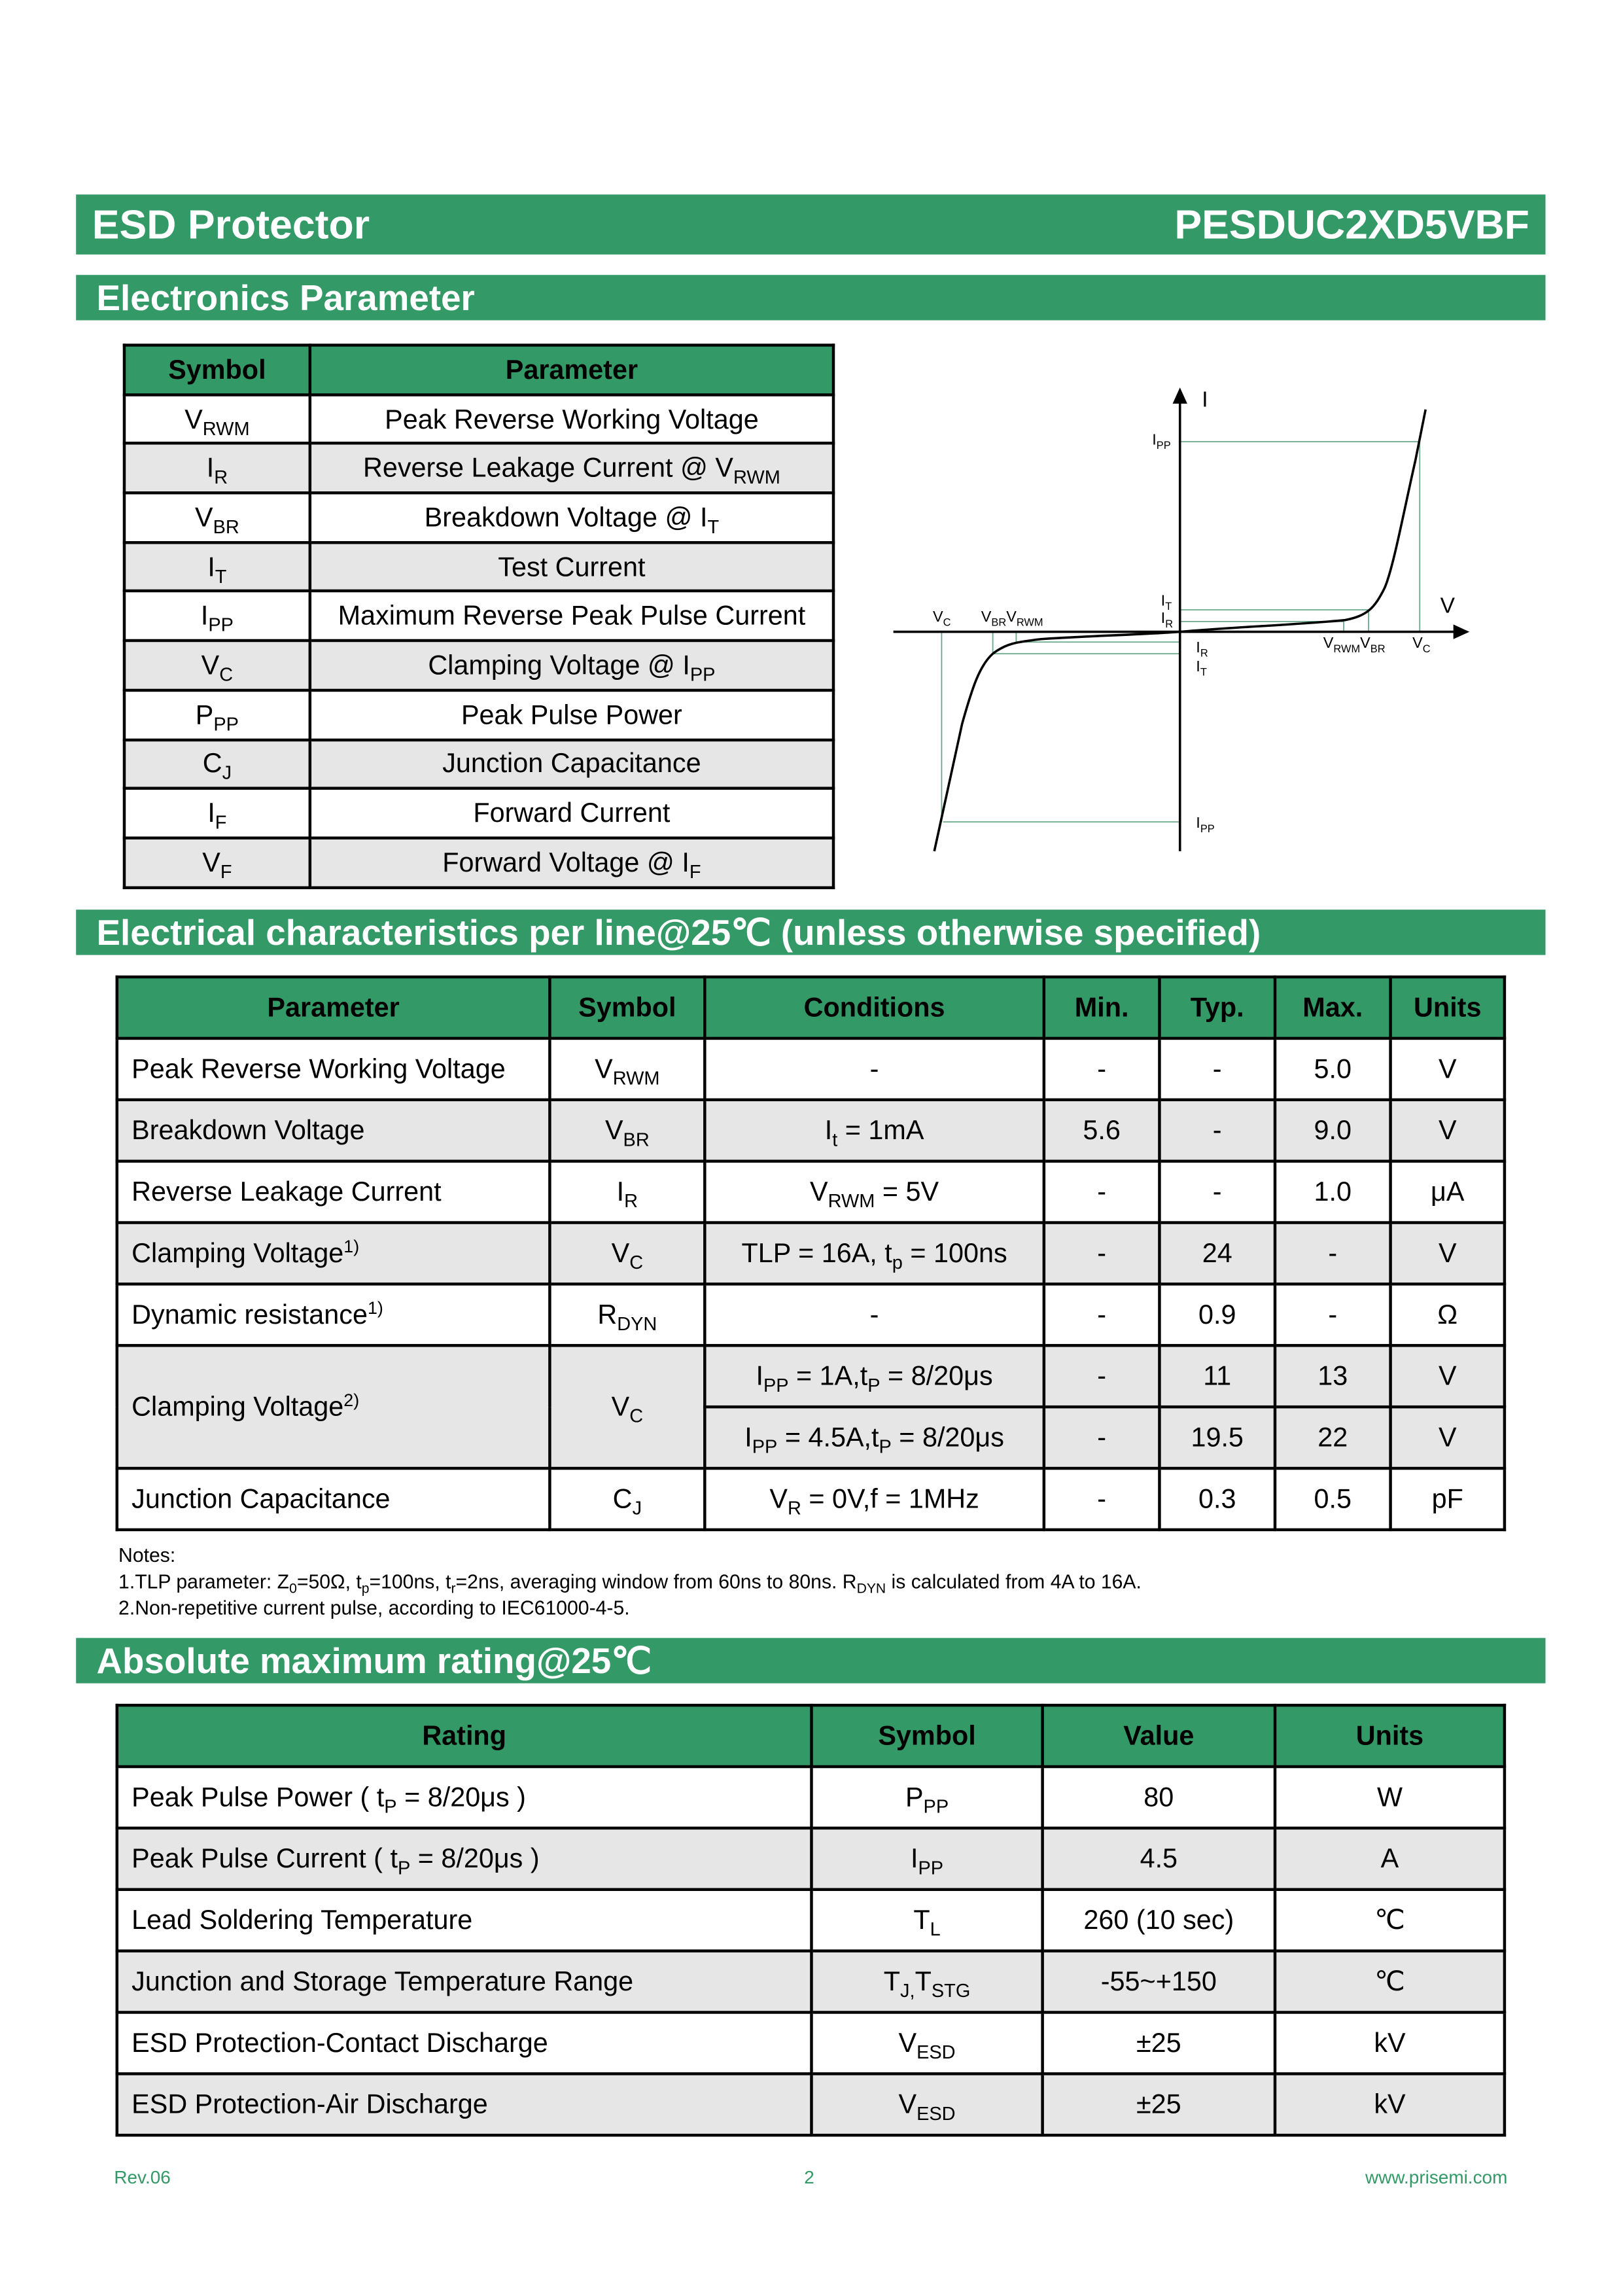 This screenshot has width=1623, height=2296. I want to click on iv-curve-negative, so click(1056, 741).